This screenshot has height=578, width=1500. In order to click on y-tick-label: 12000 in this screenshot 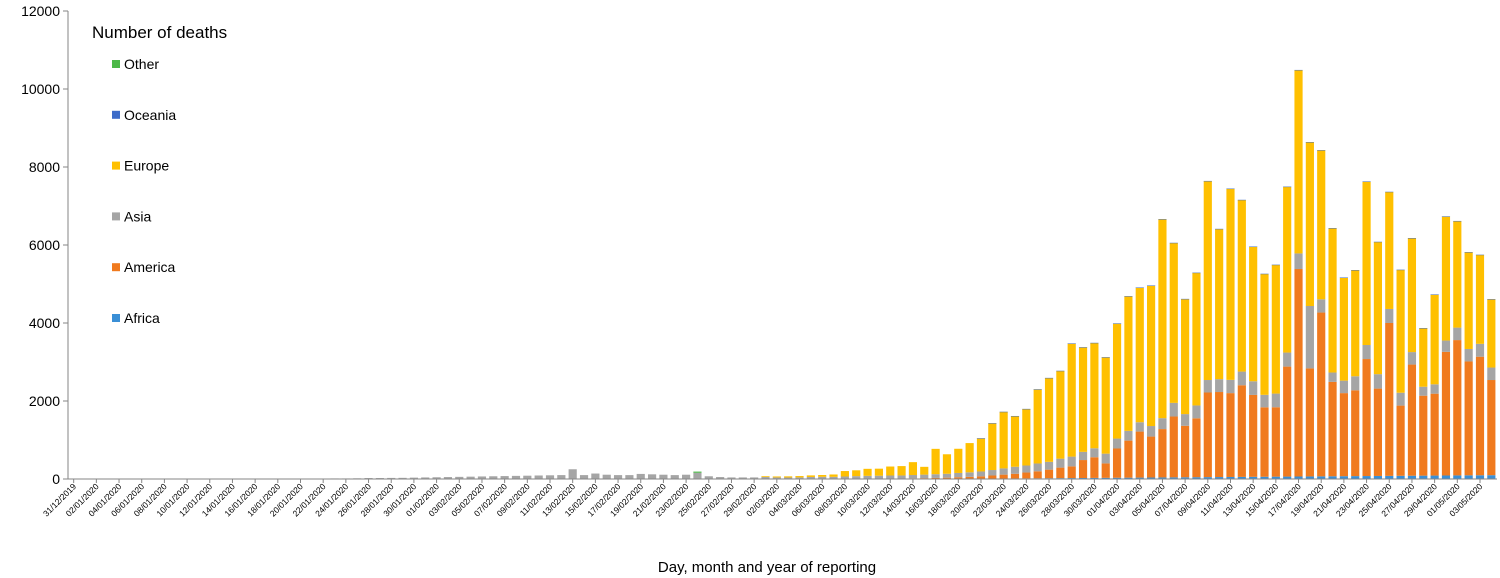, I will do `click(40, 11)`.